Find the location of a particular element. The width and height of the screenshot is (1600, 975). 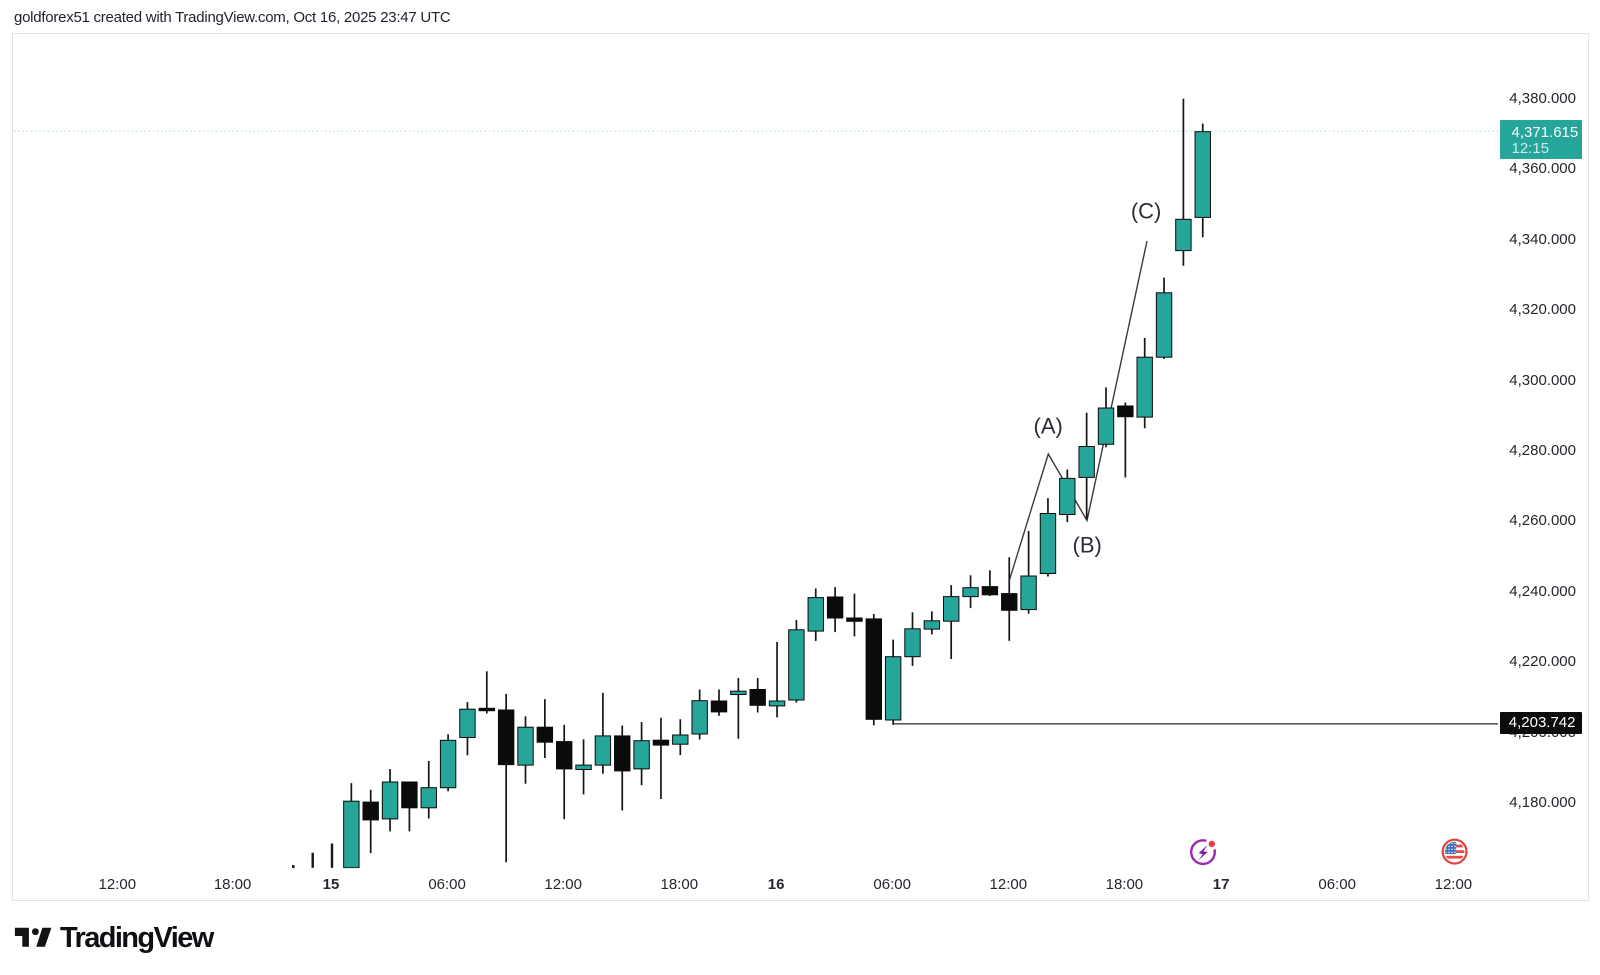

svg-text: (B) is located at coordinates (1087, 544).